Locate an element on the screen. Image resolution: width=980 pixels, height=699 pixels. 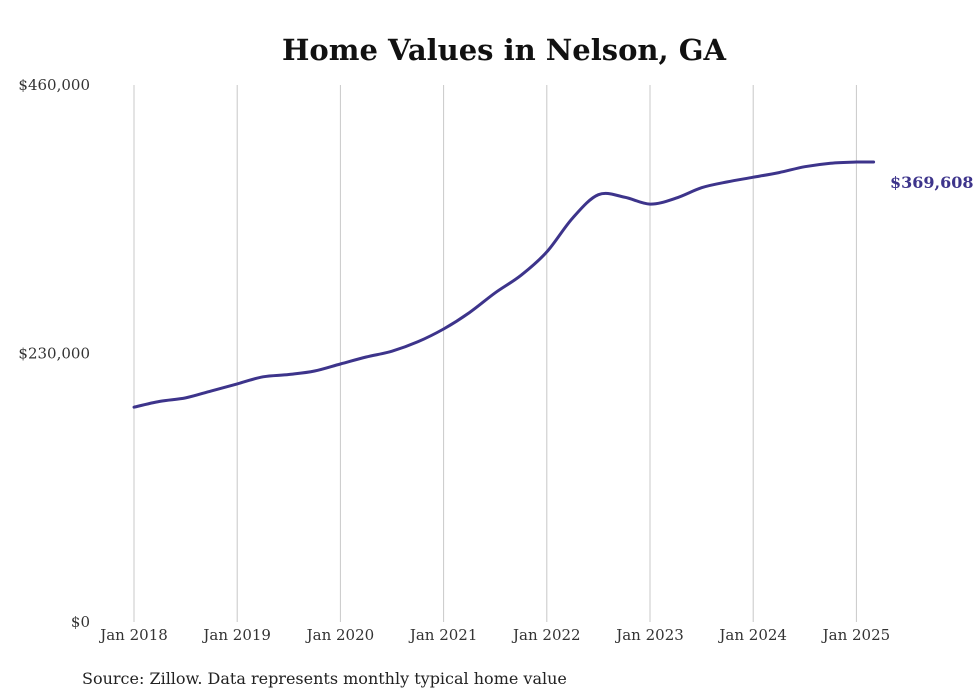
y-tick-label: $460,000 is located at coordinates (54, 85).